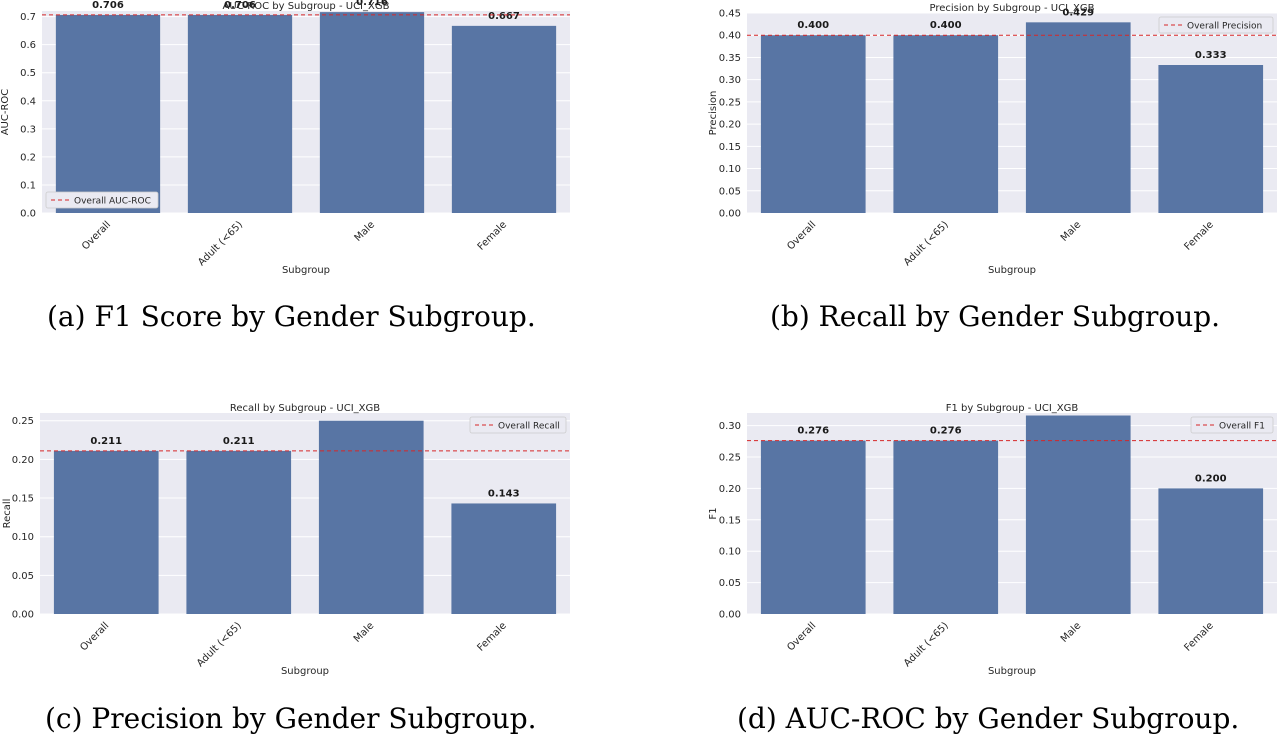 This screenshot has width=1280, height=739. I want to click on y-tick-label: 0.5, so click(28, 73).